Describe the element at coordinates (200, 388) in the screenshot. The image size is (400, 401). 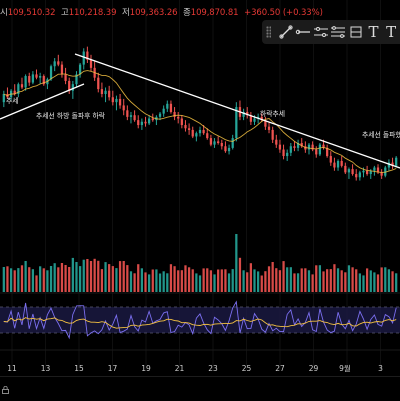
I see `bottom-bar` at that location.